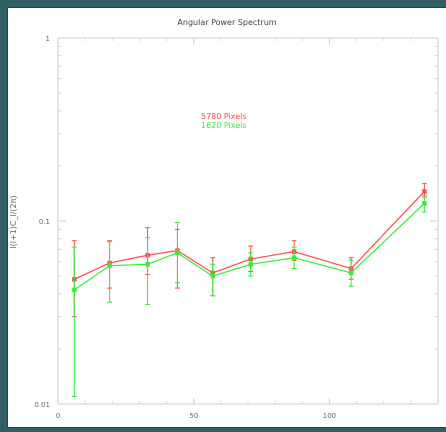 This screenshot has width=446, height=432. What do you see at coordinates (44, 222) in the screenshot?
I see `y-tick-label: 0.1` at bounding box center [44, 222].